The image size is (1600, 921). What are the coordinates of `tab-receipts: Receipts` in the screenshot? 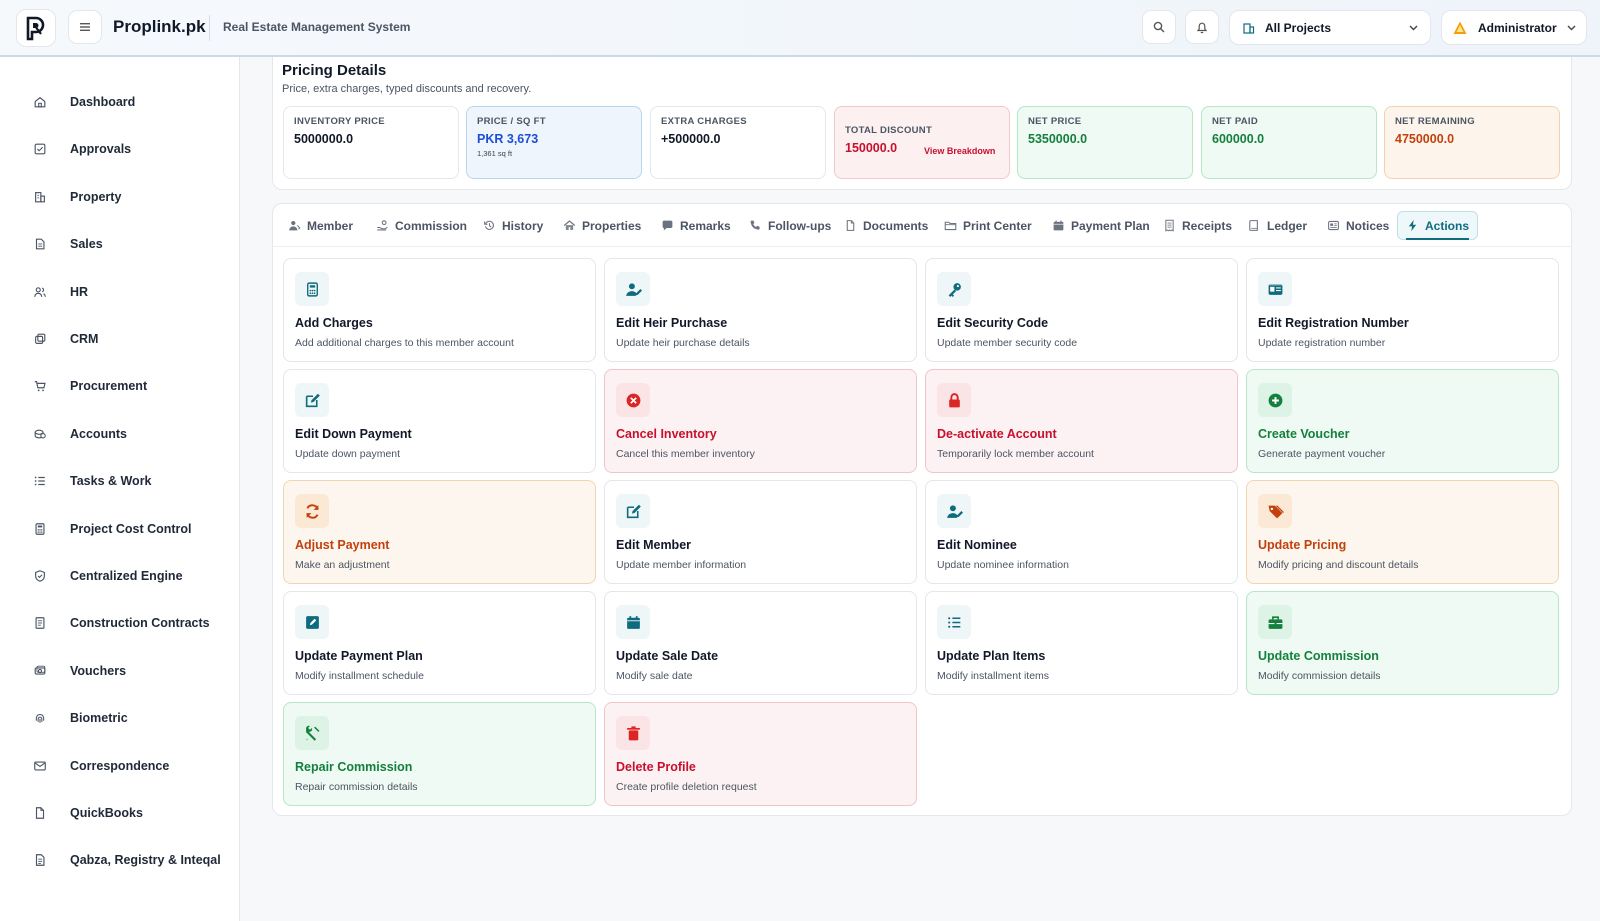 It's located at (1197, 225).